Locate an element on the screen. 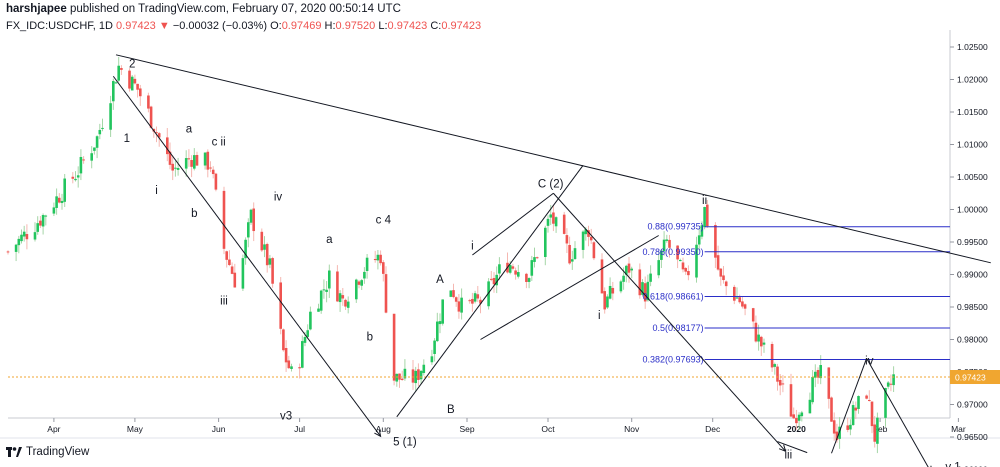 This screenshot has width=1000, height=467. tradingview-brand: TradingView is located at coordinates (58, 452).